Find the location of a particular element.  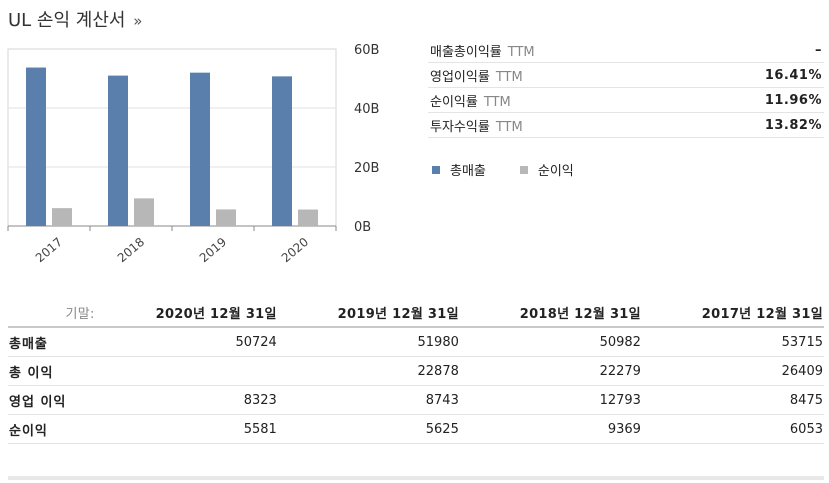

metric-row: 순이익률 TTM 11.96% is located at coordinates (626, 100).